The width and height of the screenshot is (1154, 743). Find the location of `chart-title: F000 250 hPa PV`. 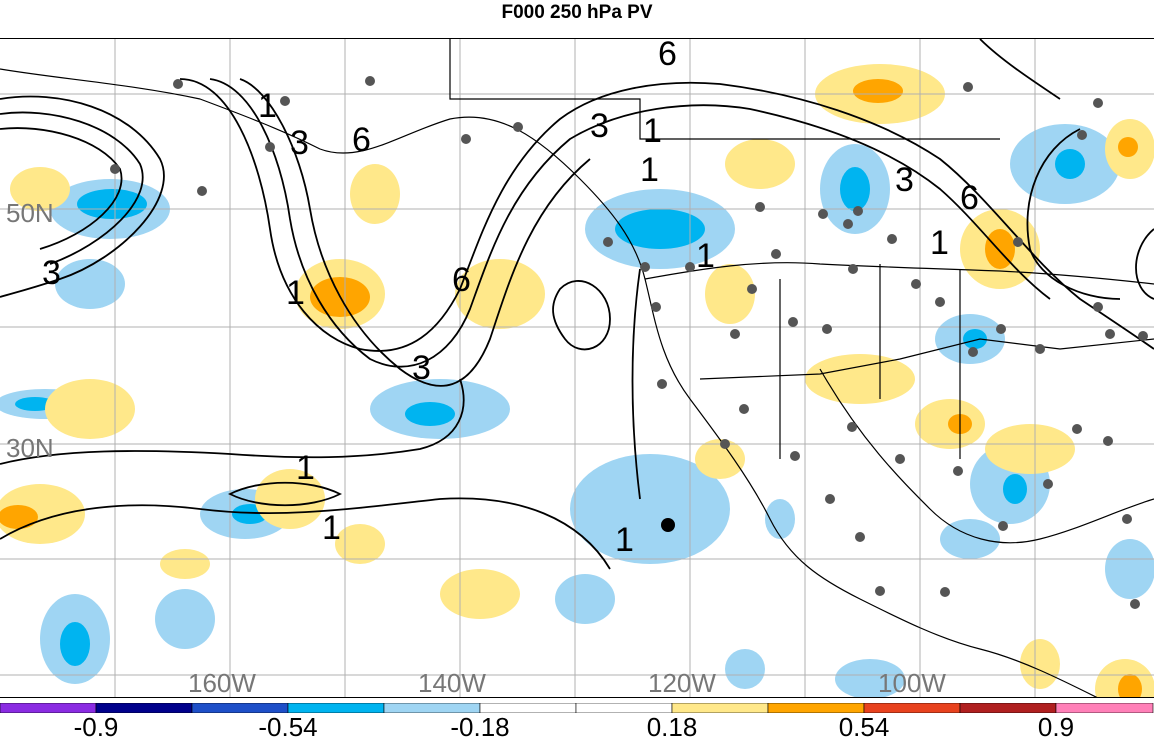

chart-title: F000 250 hPa PV is located at coordinates (577, 12).